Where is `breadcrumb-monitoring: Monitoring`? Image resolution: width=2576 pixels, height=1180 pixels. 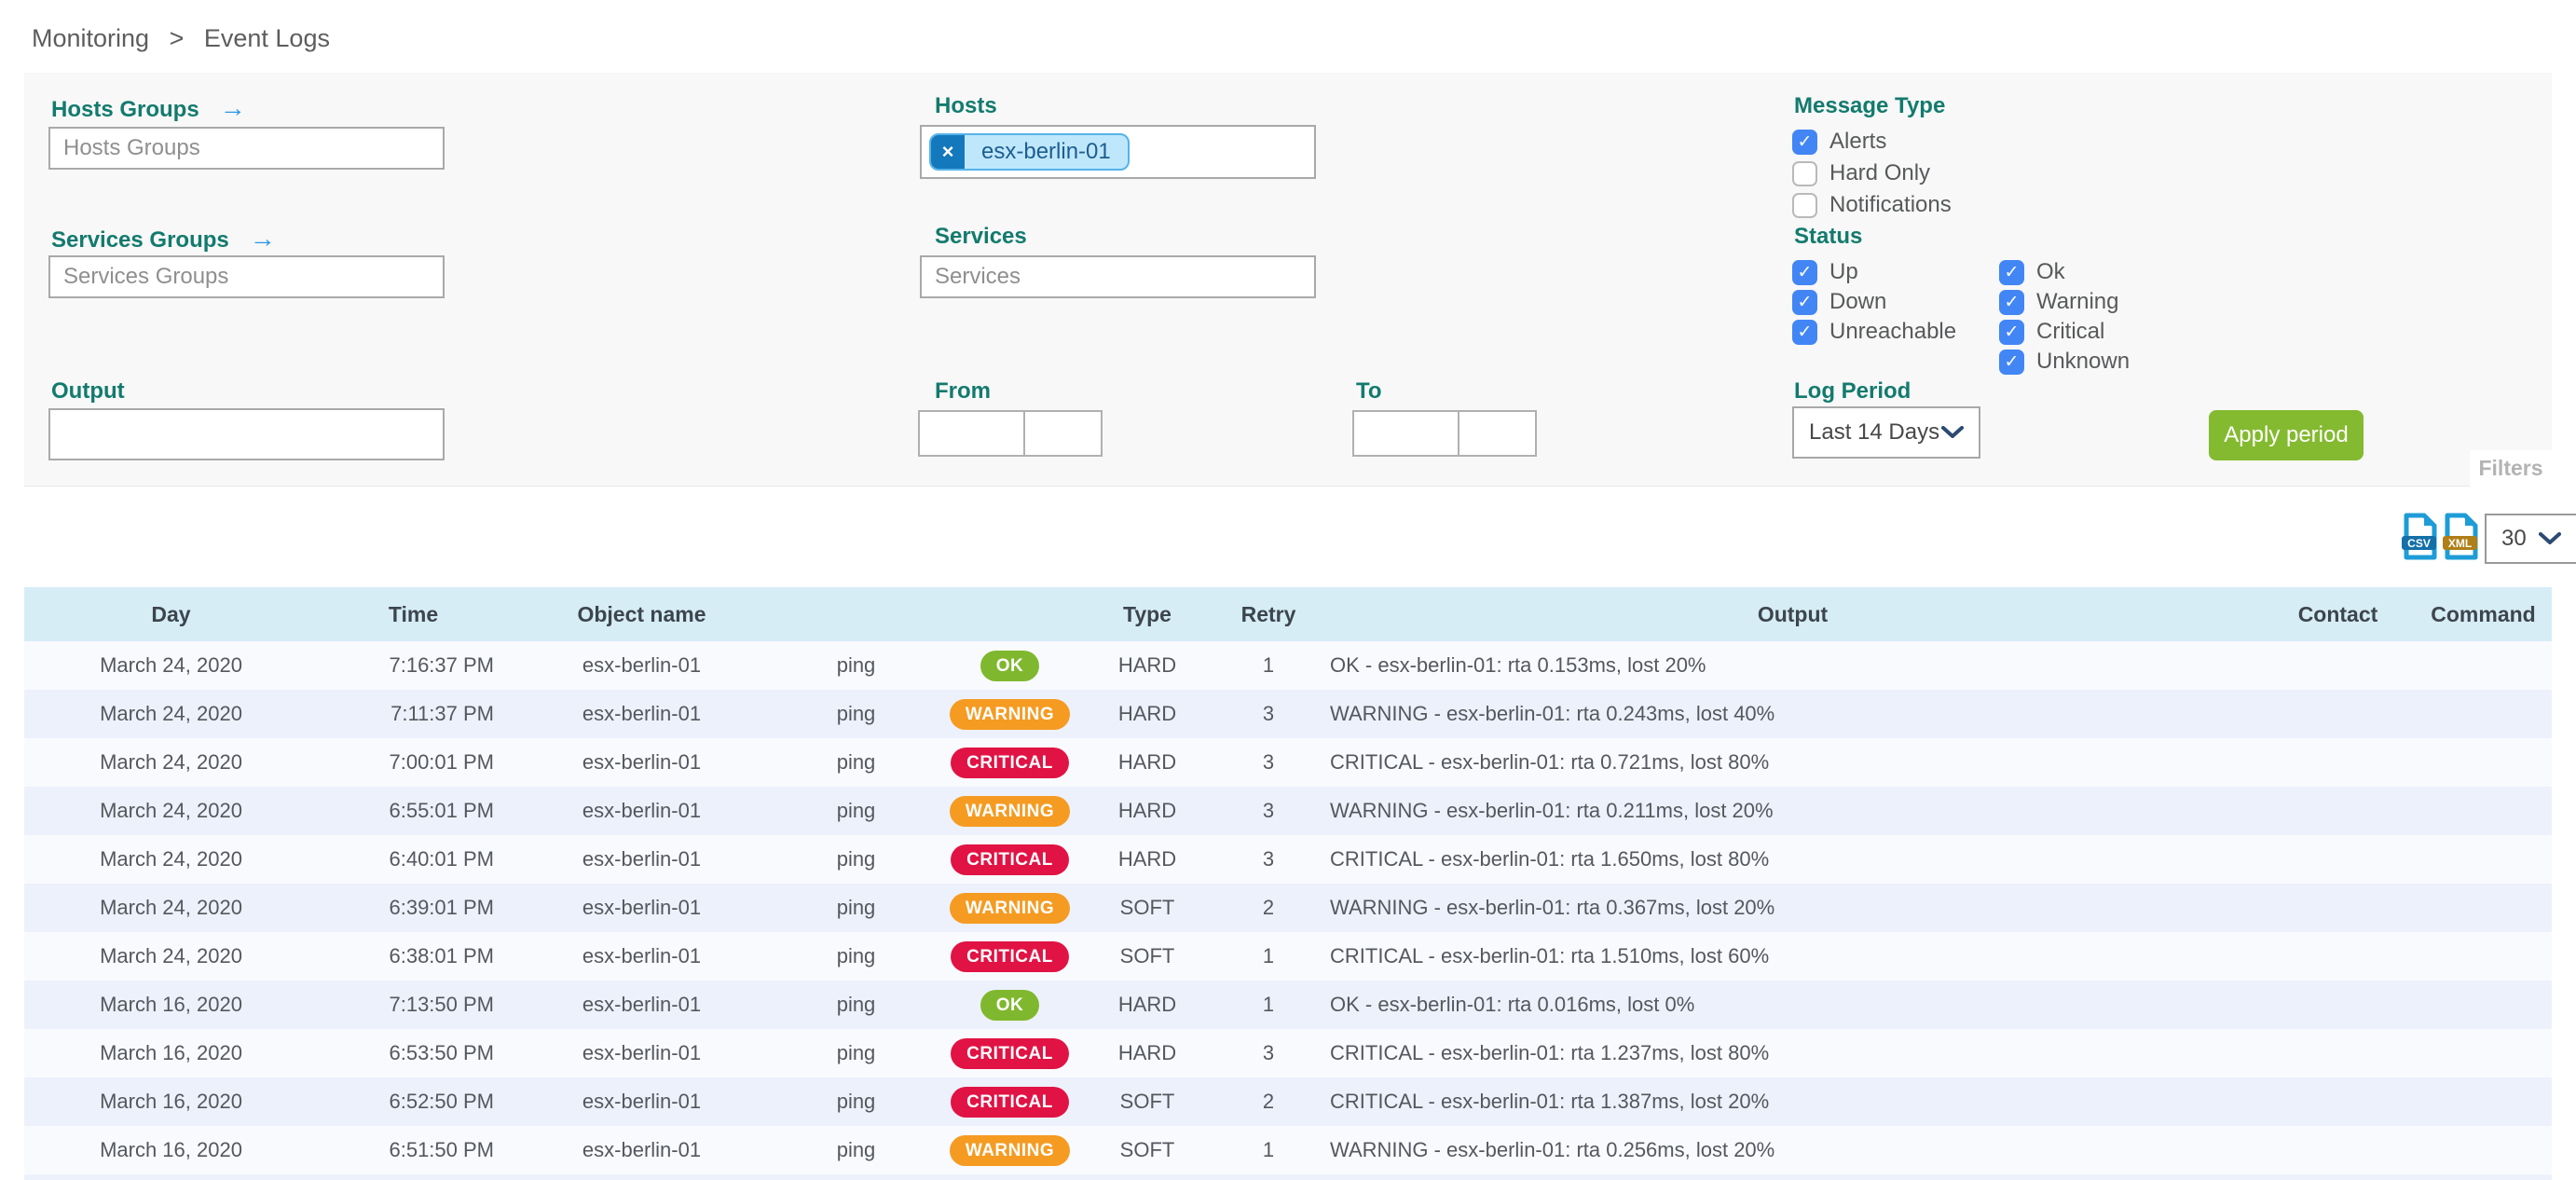
breadcrumb-monitoring: Monitoring is located at coordinates (91, 38).